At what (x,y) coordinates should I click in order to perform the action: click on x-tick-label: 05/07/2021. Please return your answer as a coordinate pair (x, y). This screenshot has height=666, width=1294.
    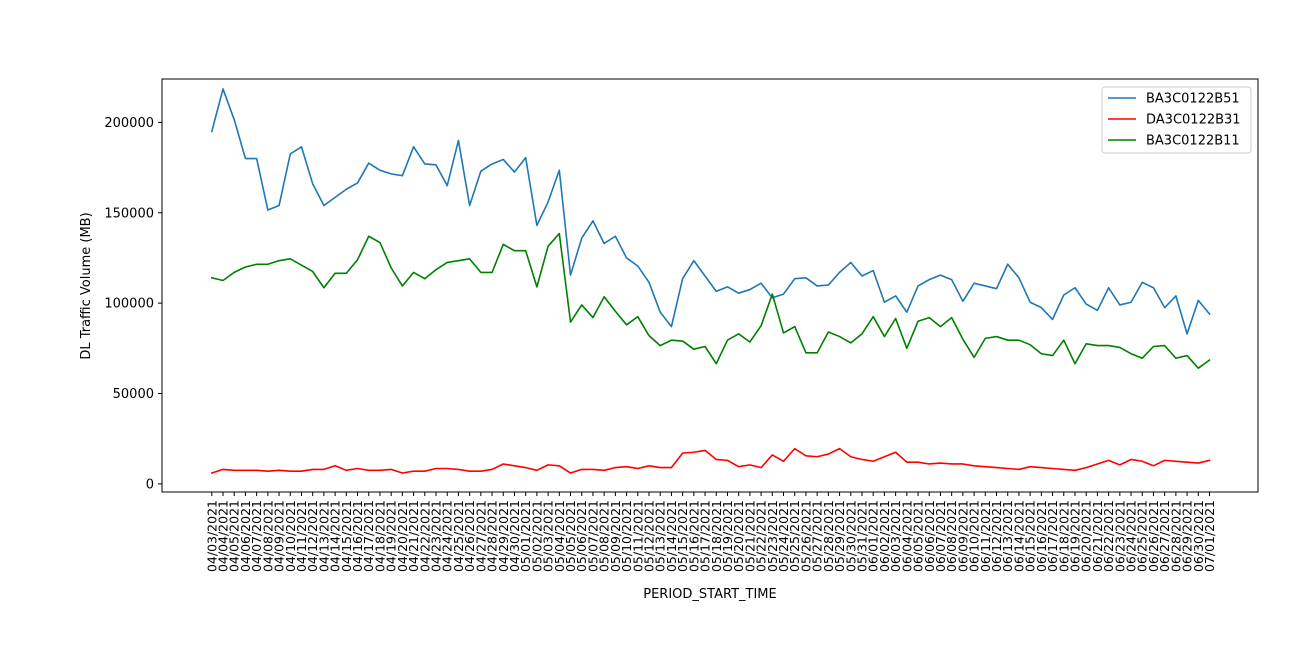
    Looking at the image, I should click on (592, 536).